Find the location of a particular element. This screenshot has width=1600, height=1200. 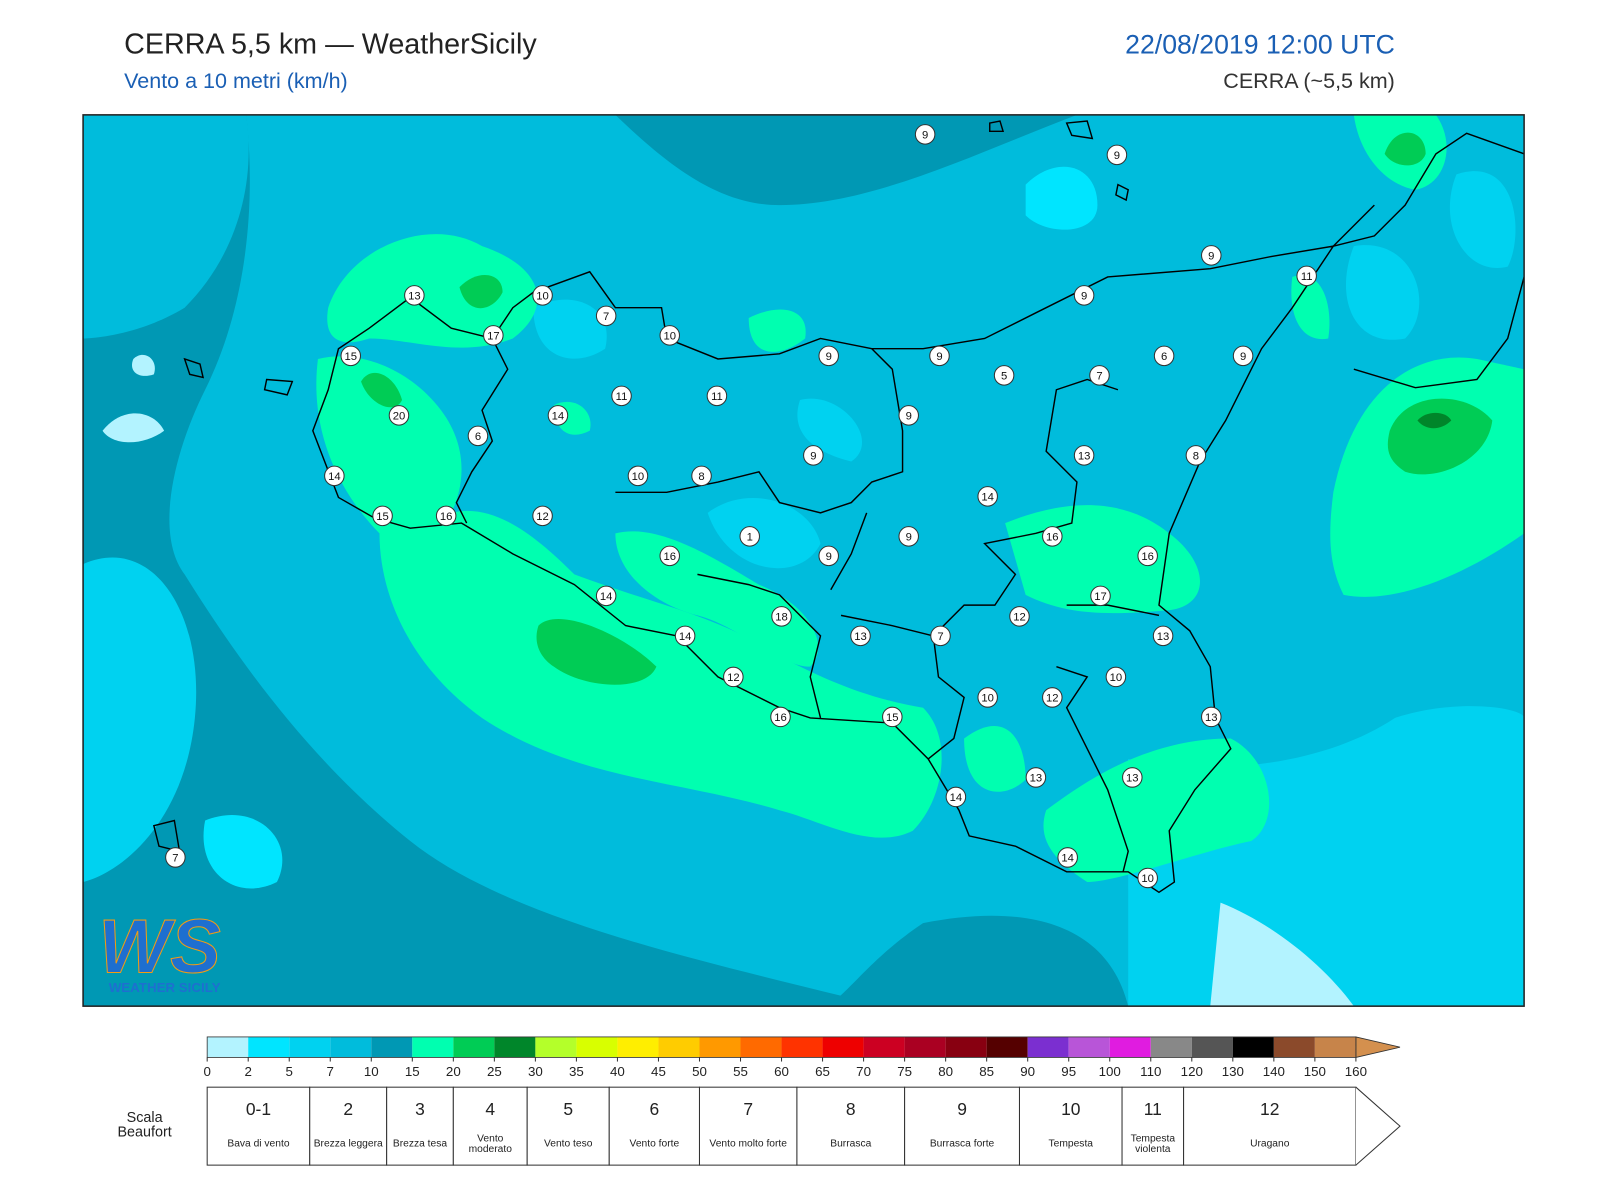

beaufort-name: Vento teso is located at coordinates (568, 1144).